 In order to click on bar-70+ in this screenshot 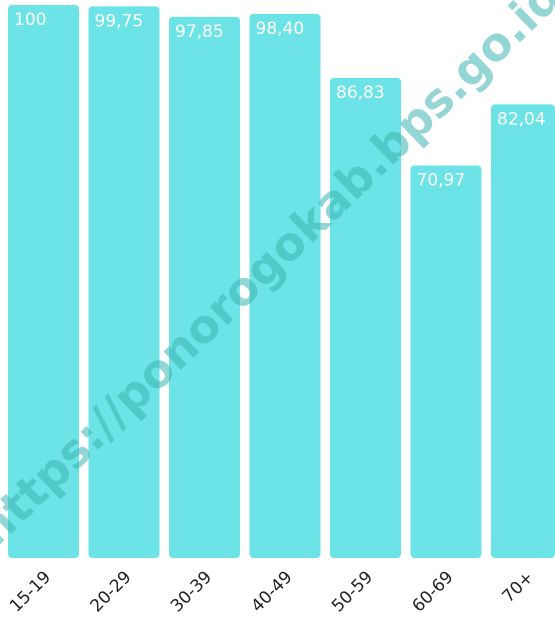, I will do `click(523, 331)`.